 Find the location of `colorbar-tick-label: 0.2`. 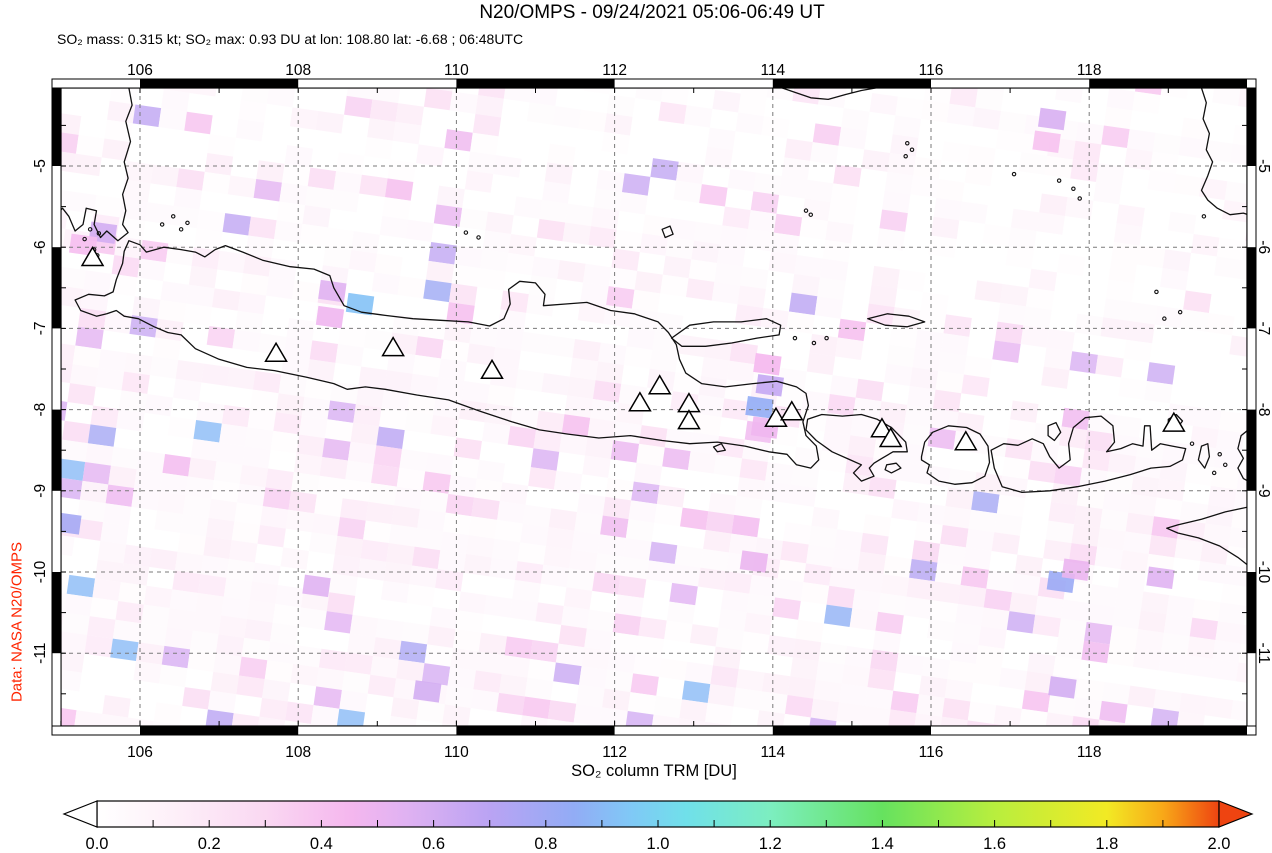

colorbar-tick-label: 0.2 is located at coordinates (209, 844).